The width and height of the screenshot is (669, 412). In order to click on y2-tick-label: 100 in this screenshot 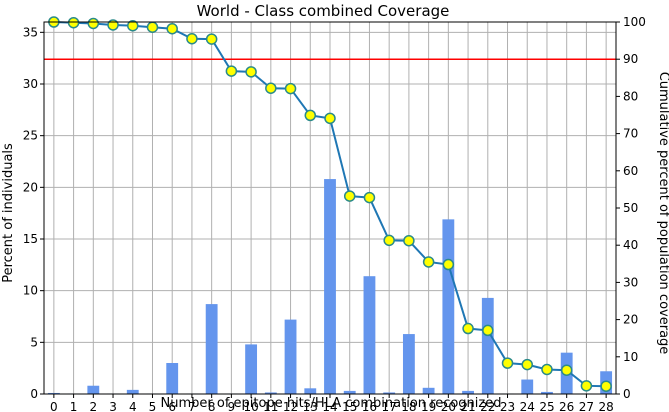, I will do `click(634, 22)`.